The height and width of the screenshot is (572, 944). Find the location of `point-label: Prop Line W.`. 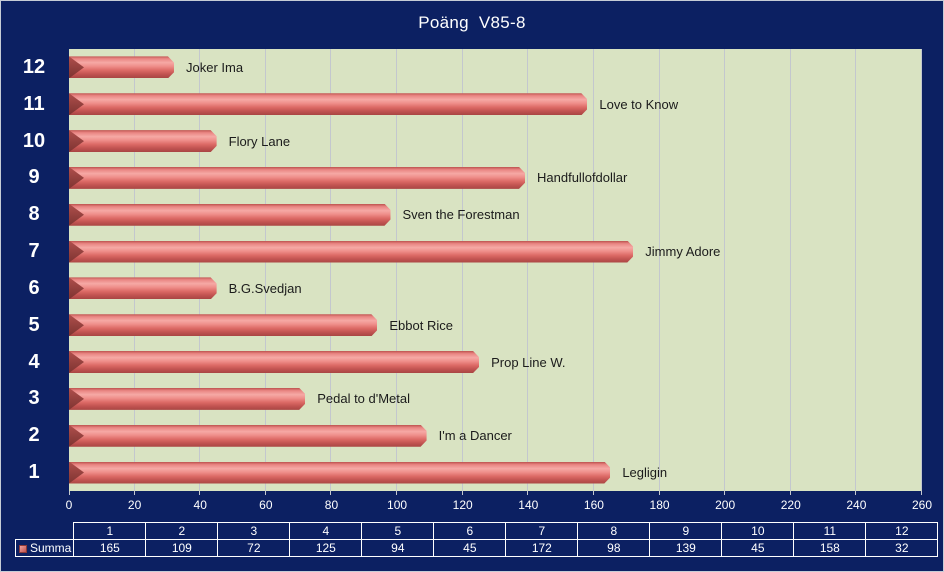

point-label: Prop Line W. is located at coordinates (528, 362).